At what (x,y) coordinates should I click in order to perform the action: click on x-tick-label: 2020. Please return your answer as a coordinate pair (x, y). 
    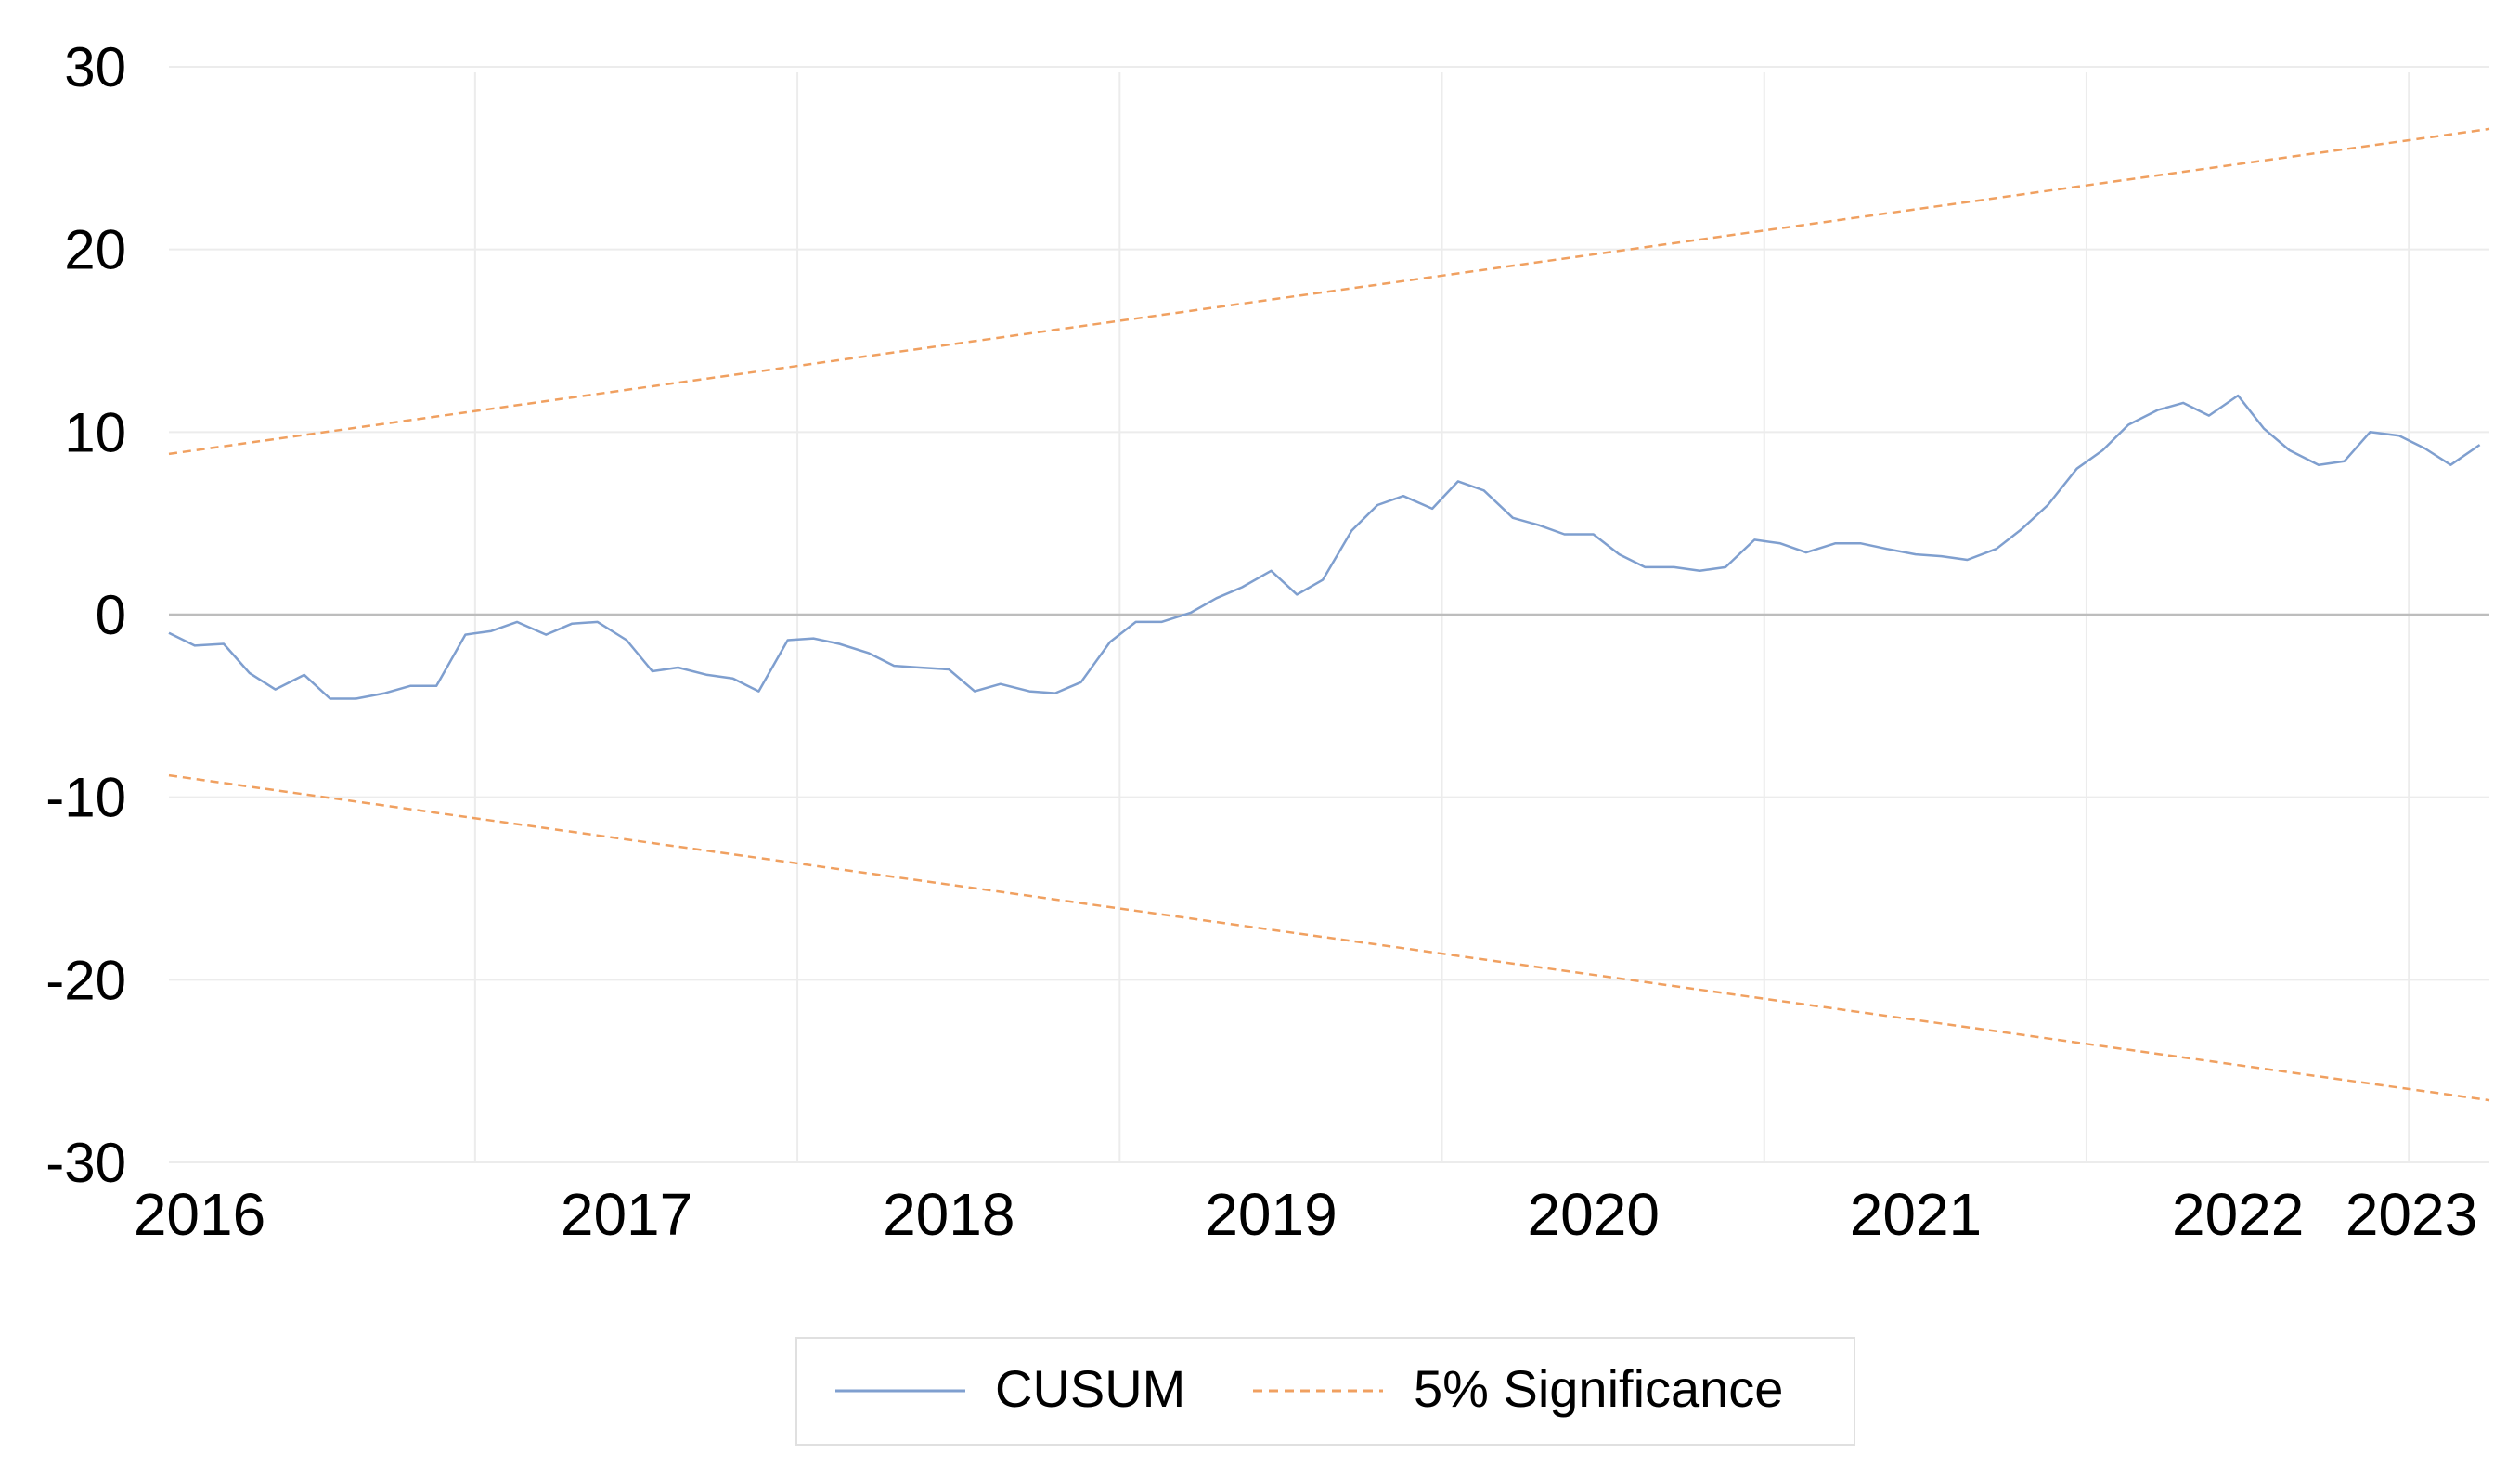
    Looking at the image, I should click on (1594, 1214).